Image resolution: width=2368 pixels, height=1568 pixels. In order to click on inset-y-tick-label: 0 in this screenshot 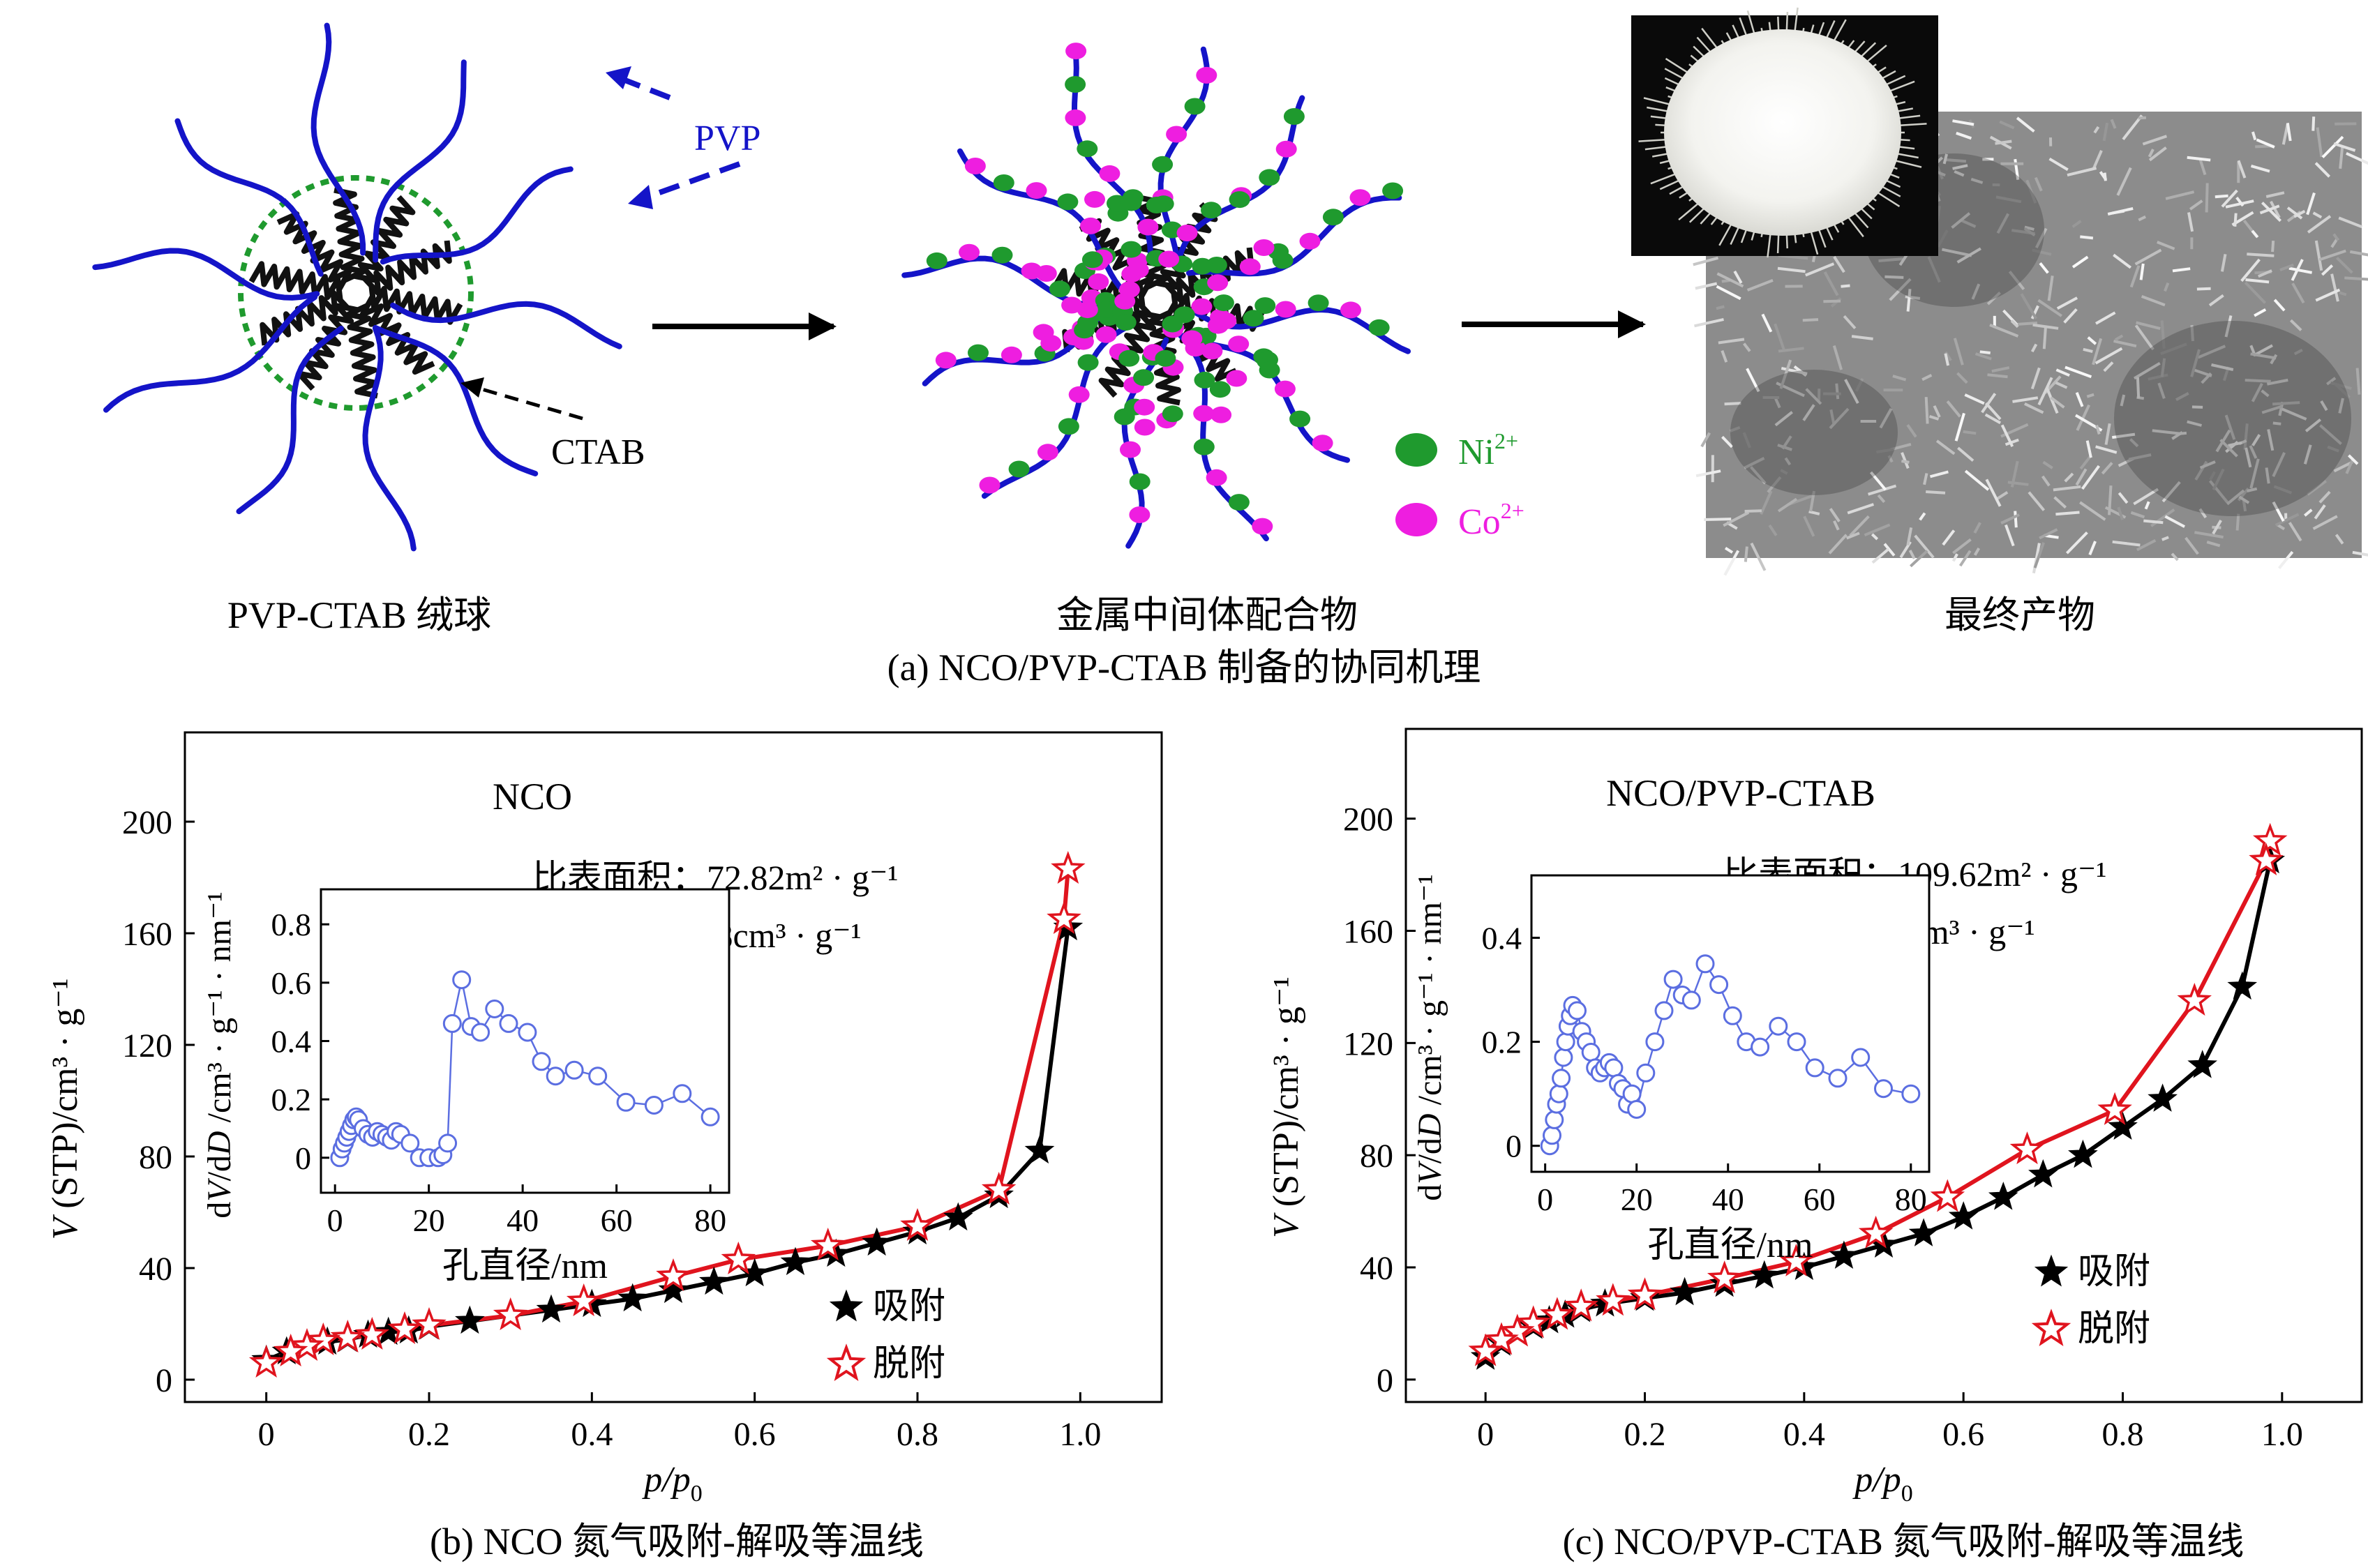, I will do `click(1514, 1146)`.